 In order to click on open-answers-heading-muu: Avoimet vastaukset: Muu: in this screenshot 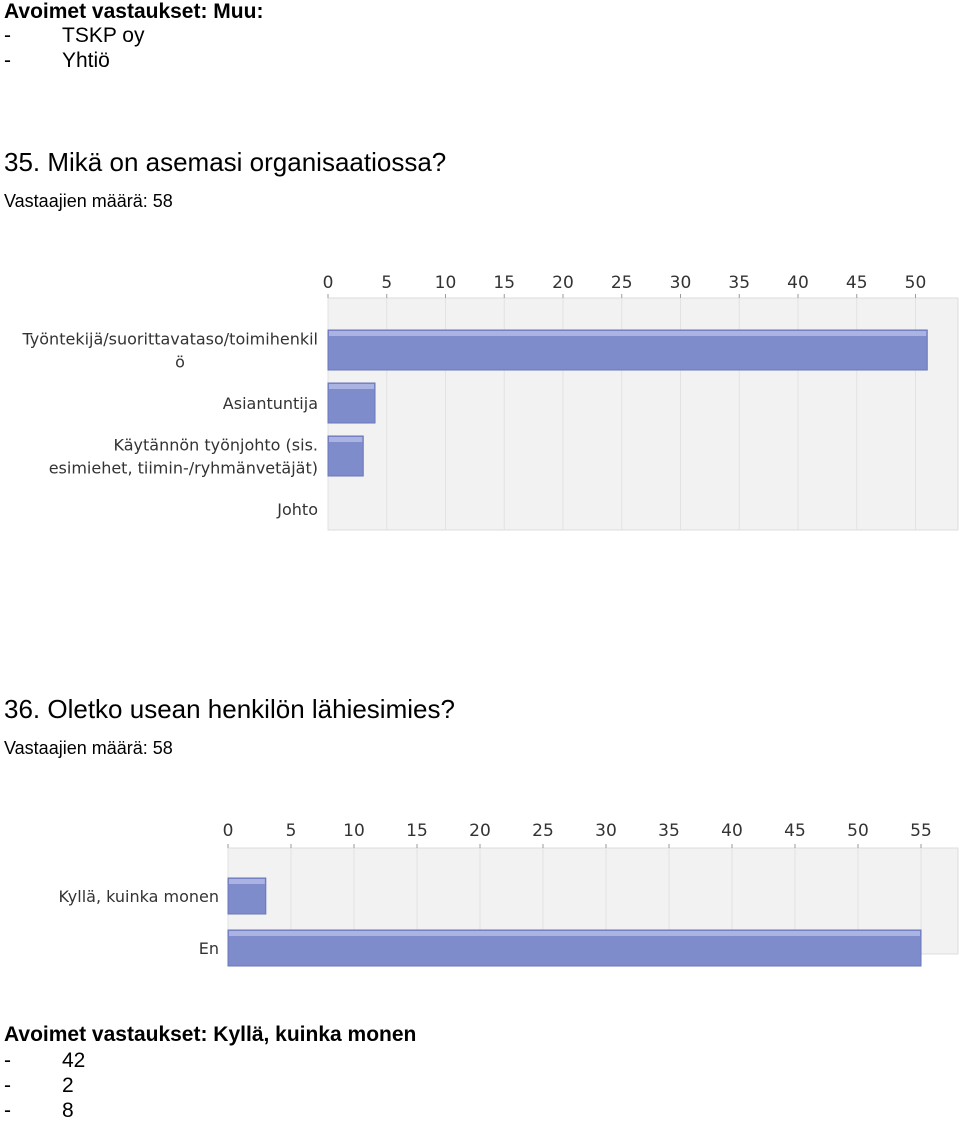, I will do `click(134, 11)`.